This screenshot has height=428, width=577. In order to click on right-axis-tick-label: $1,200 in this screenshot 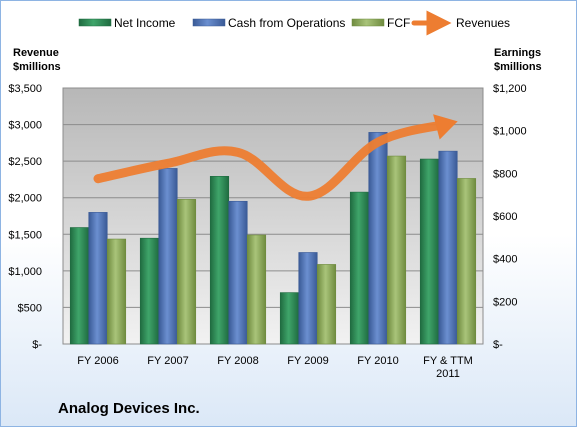, I will do `click(510, 89)`.